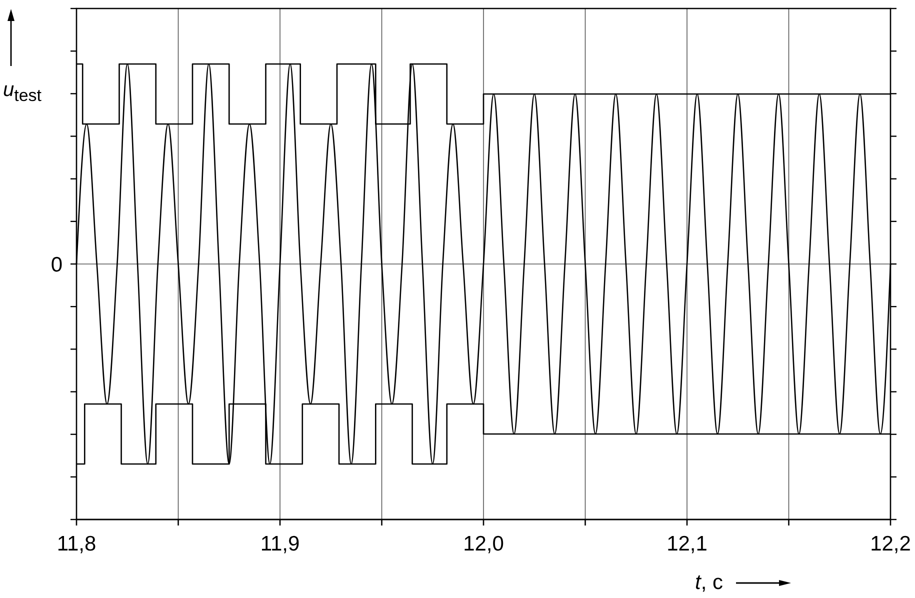  I want to click on x-tick-label: 11,9, so click(280, 544).